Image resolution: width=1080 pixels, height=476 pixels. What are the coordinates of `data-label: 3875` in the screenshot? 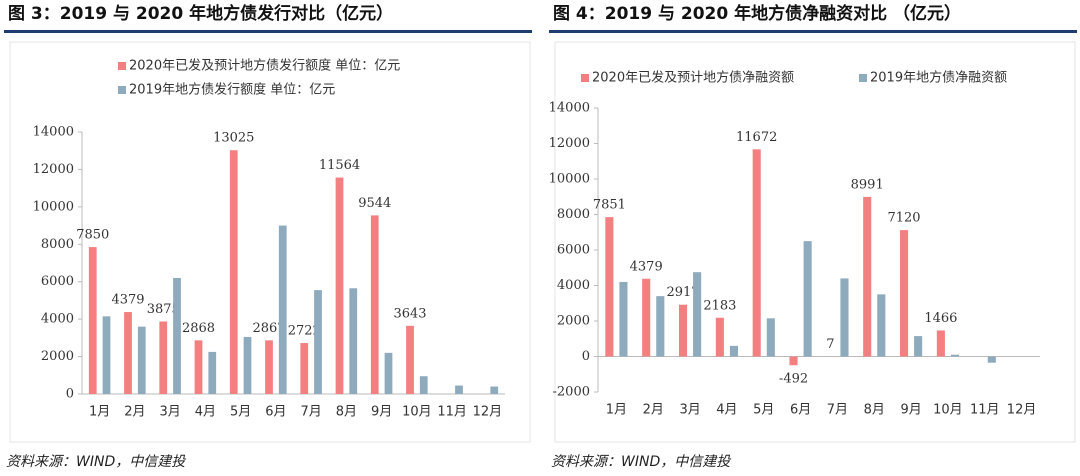 It's located at (163, 309).